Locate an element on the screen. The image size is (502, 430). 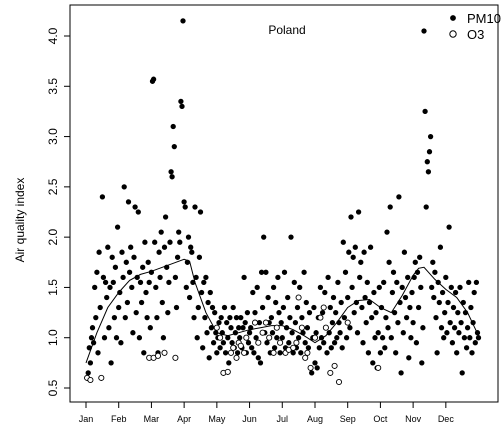
x-axis: Jan Feb Mar Apr May Jun Jul Aug Sep Oct Nov Dec is located at coordinates (266, 413).